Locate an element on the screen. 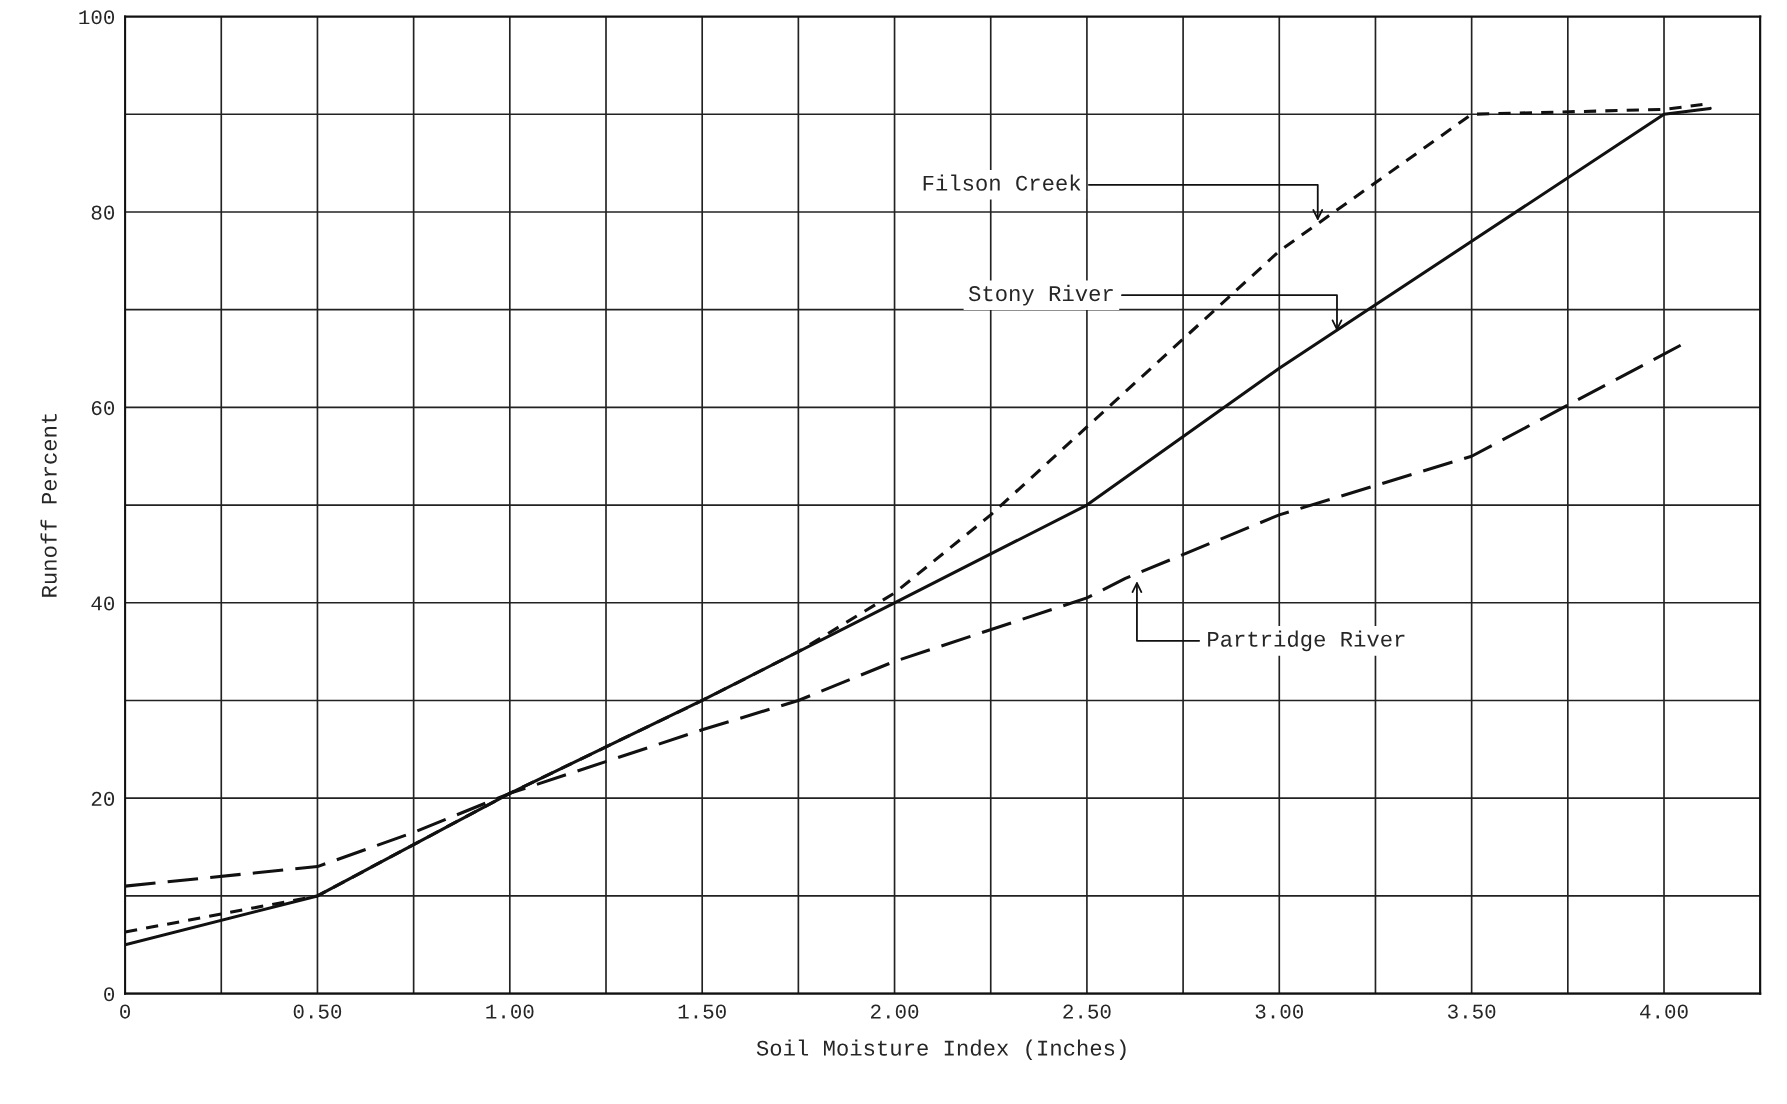 Image resolution: width=1787 pixels, height=1104 pixels. x-tick-label: 3.00 is located at coordinates (1279, 1011).